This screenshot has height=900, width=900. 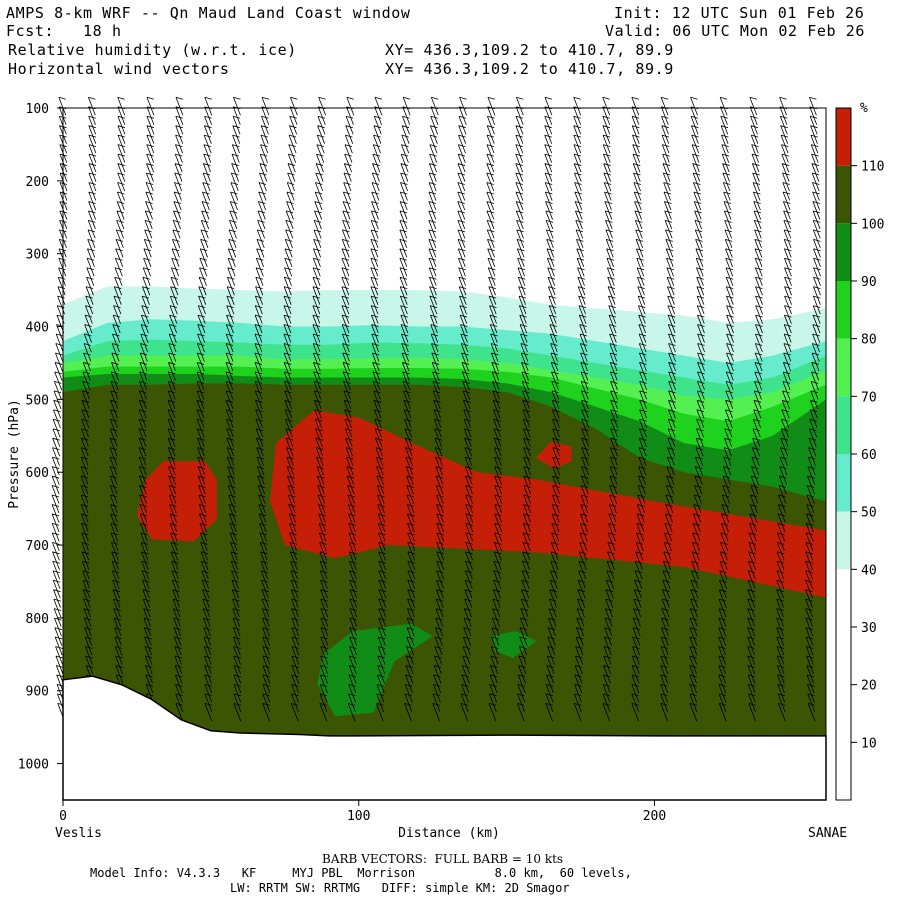 I want to click on x-tick-label: 200, so click(x=654, y=816).